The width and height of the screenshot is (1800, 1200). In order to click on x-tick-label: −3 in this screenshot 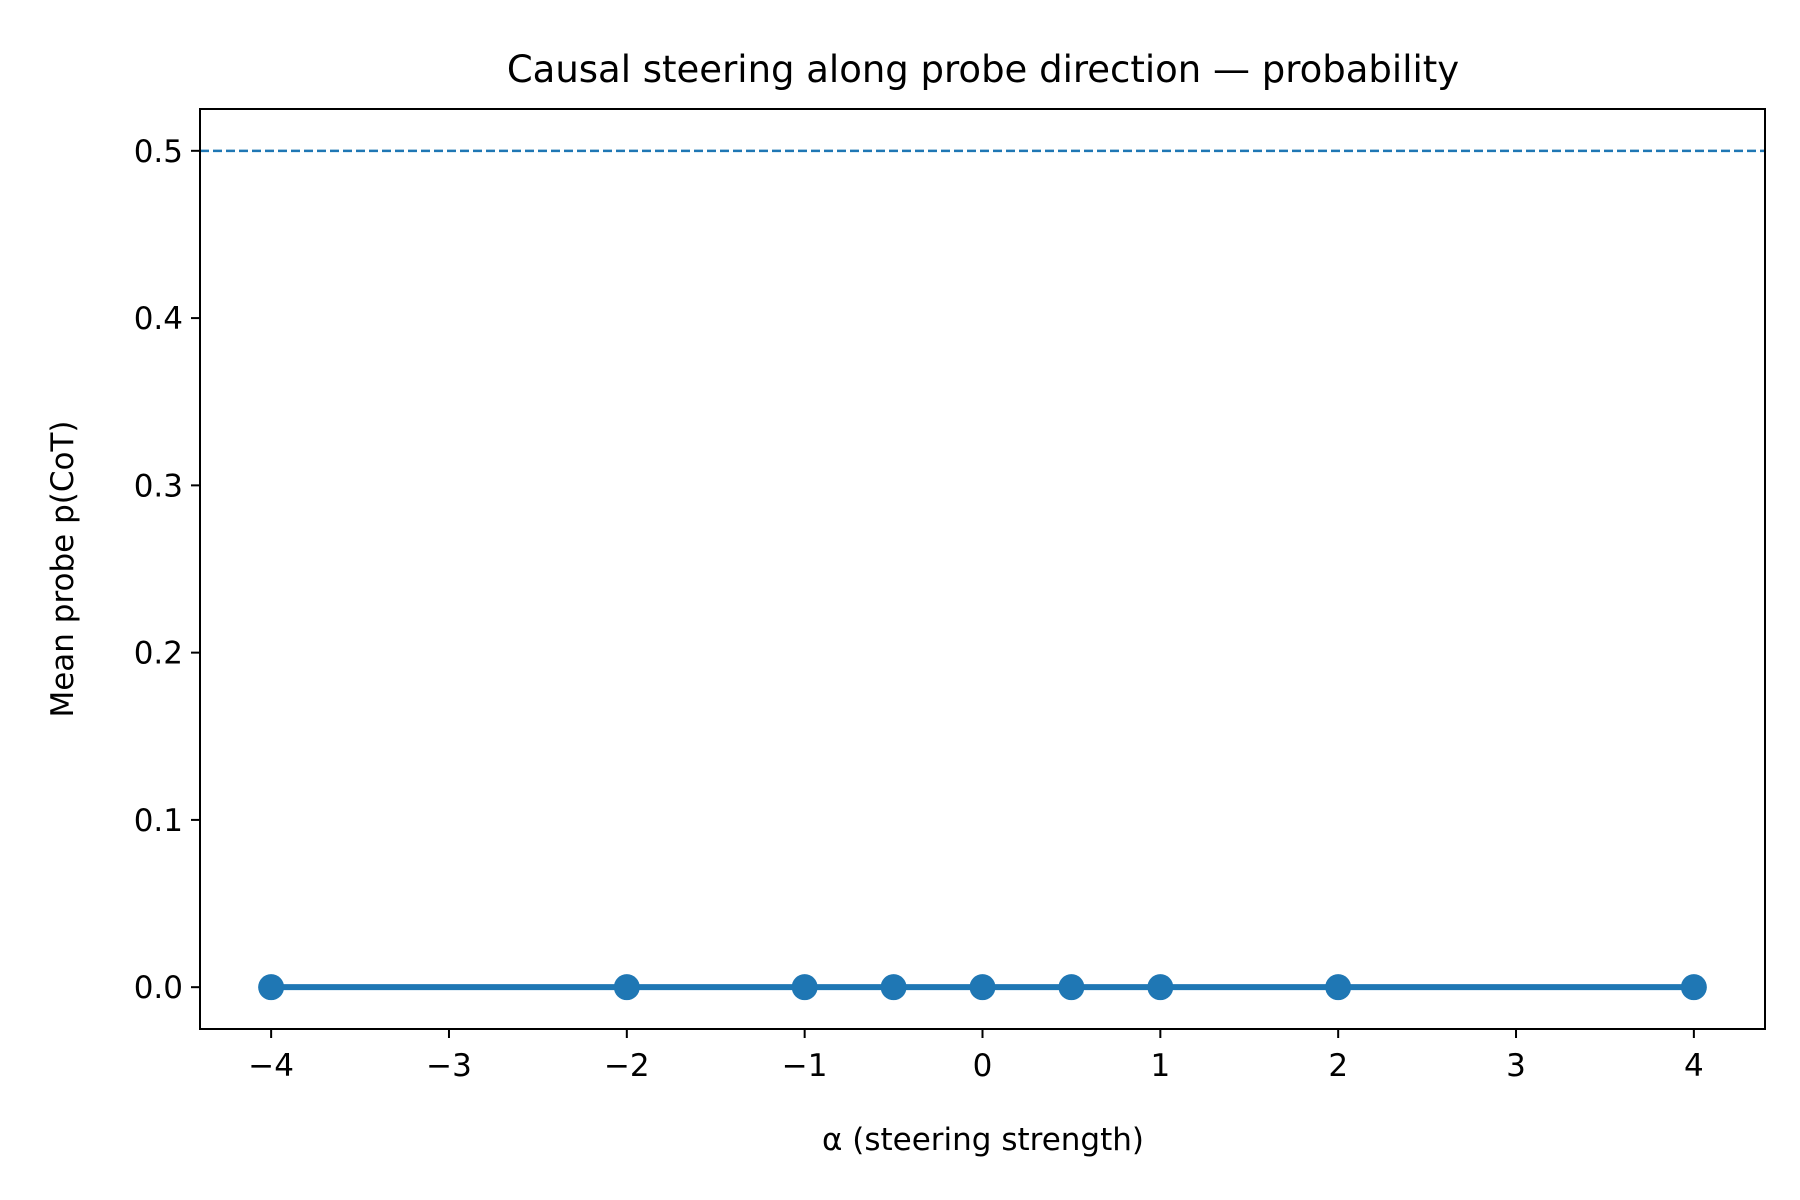, I will do `click(449, 1066)`.